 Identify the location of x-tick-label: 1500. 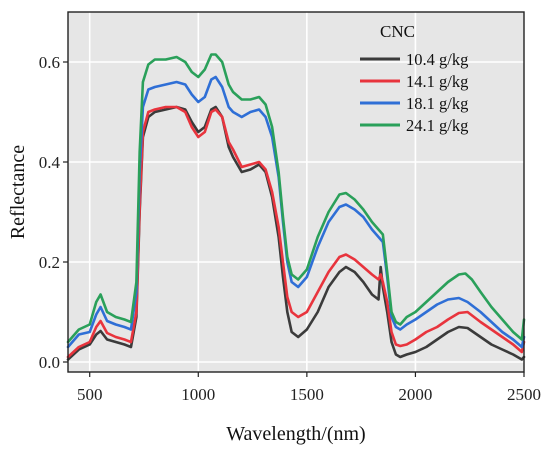
(307, 394).